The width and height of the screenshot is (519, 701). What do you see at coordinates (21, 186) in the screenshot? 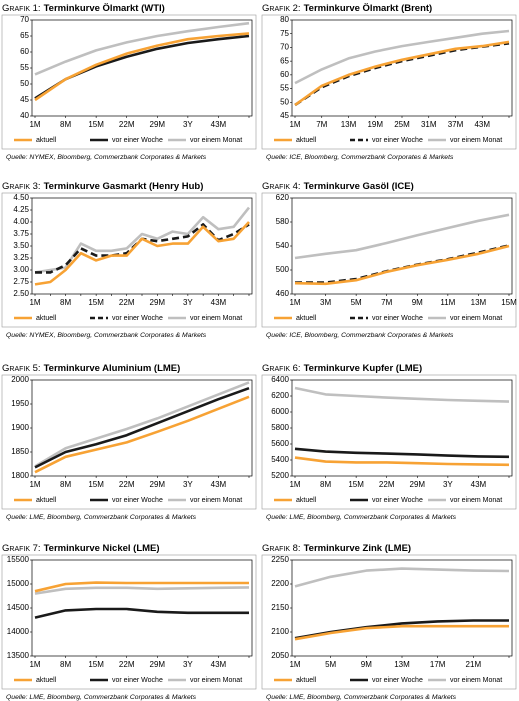
I see `chart-label: Grafik 3:` at bounding box center [21, 186].